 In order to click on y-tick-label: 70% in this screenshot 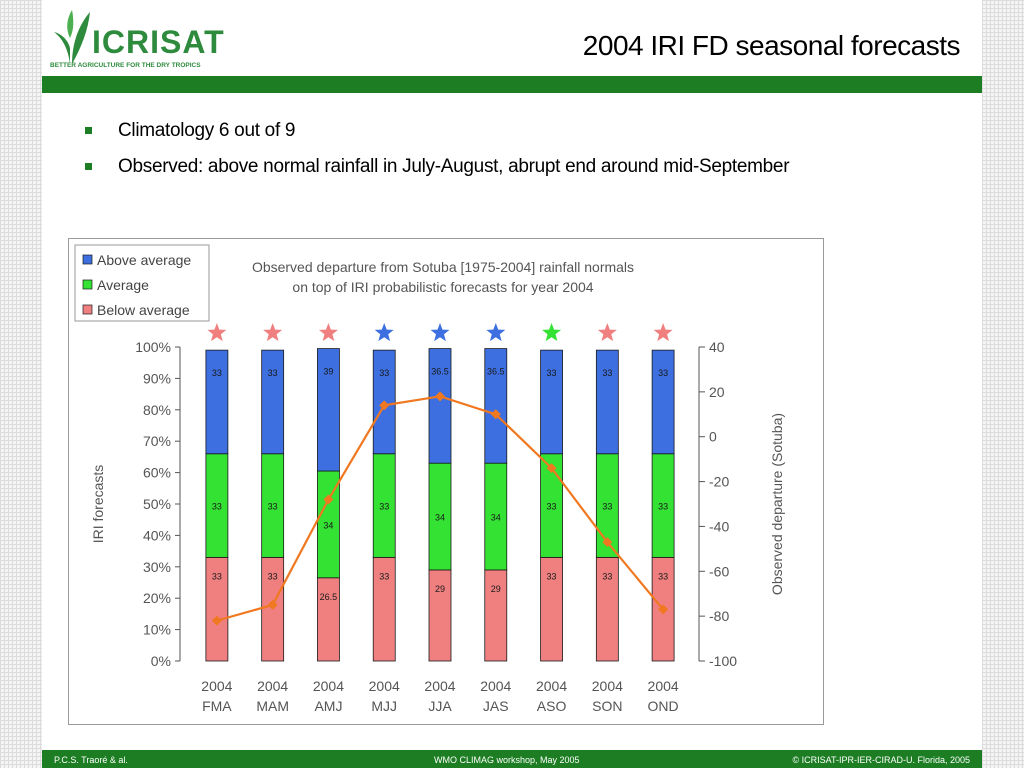, I will do `click(157, 441)`.